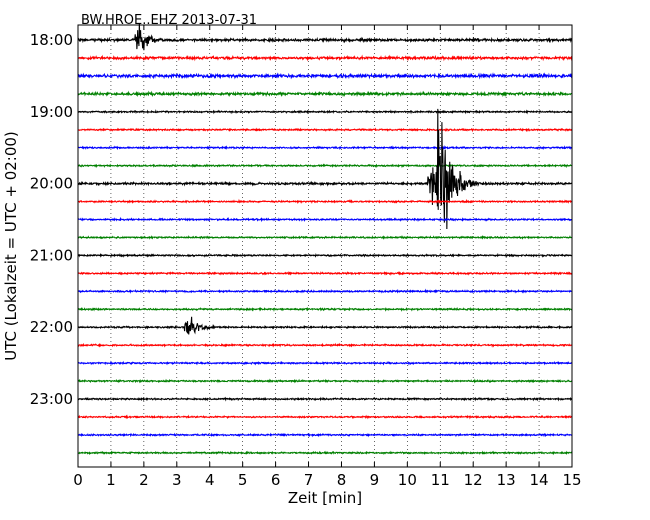 Image resolution: width=650 pixels, height=520 pixels. I want to click on x-tick-label: 5, so click(243, 480).